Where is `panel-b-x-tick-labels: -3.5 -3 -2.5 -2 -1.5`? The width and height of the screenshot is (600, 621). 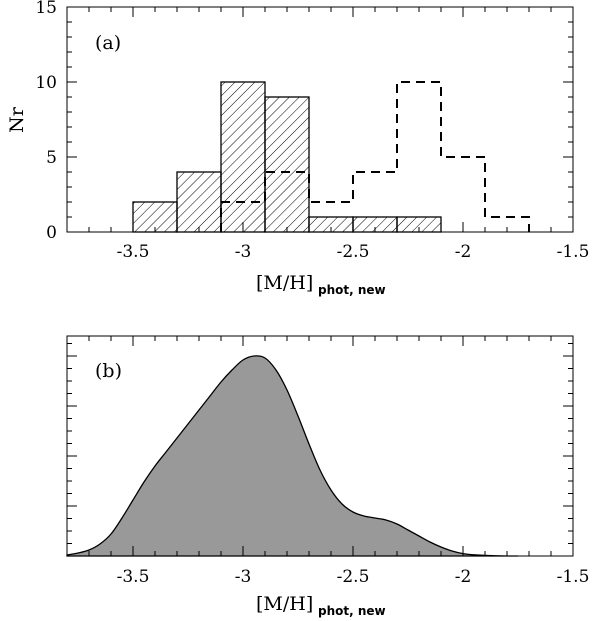
panel-b-x-tick-labels: -3.5 -3 -2.5 -2 -1.5 is located at coordinates (353, 577).